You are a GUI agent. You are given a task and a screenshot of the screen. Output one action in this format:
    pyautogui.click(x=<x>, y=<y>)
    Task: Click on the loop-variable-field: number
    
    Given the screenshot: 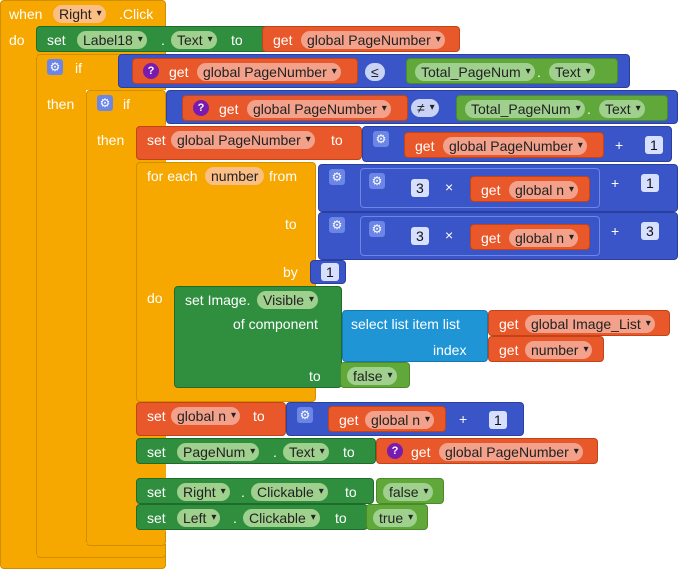 What is the action you would take?
    pyautogui.click(x=235, y=176)
    